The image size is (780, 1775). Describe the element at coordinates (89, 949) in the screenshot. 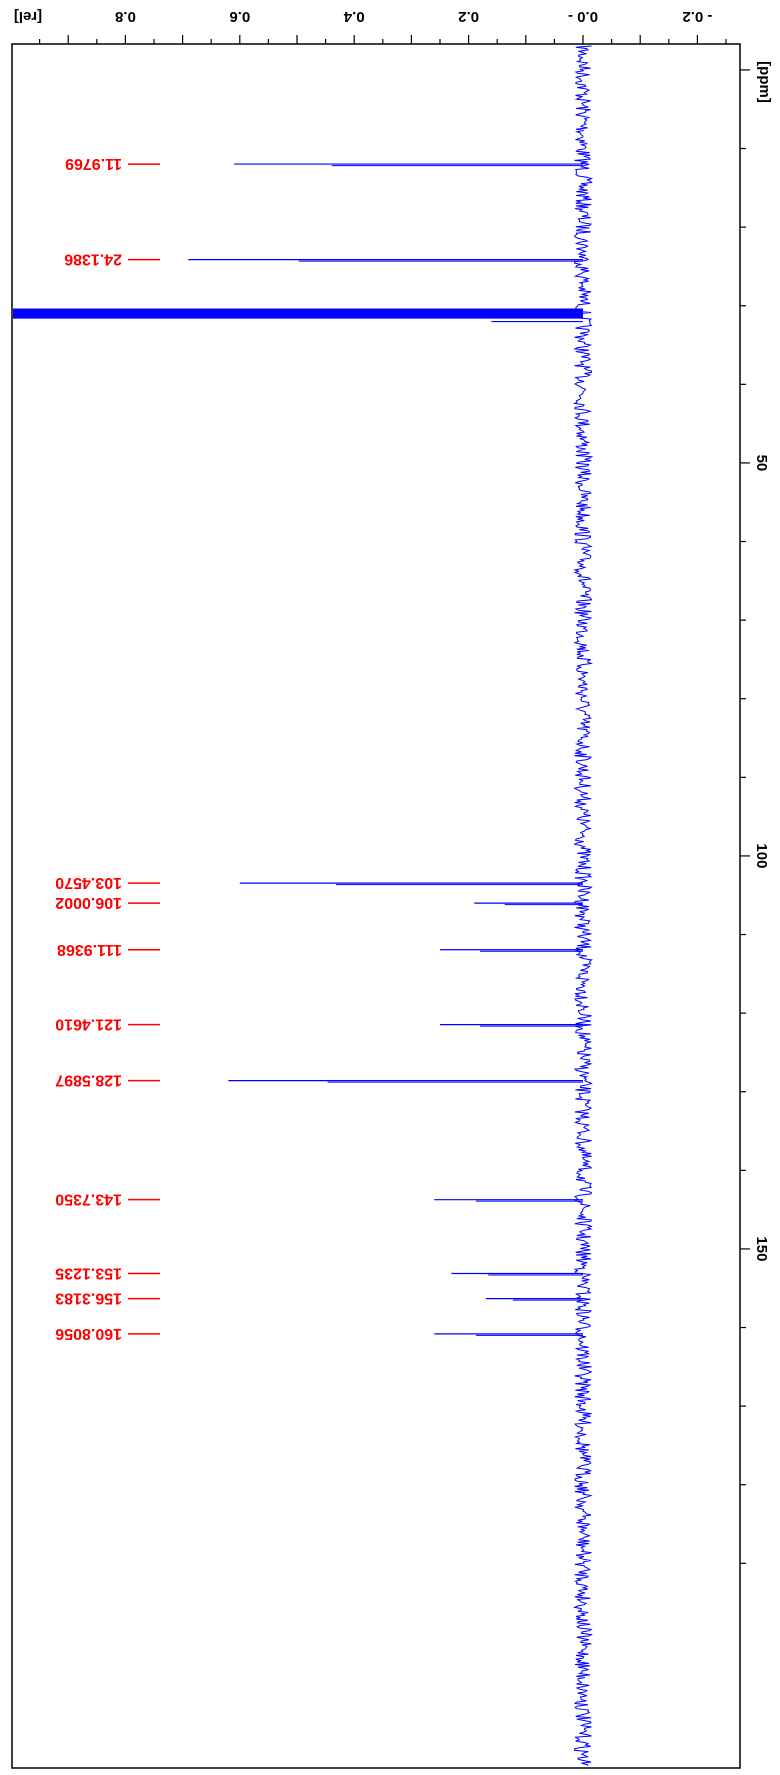

I see `peak-label: 111.9368` at that location.